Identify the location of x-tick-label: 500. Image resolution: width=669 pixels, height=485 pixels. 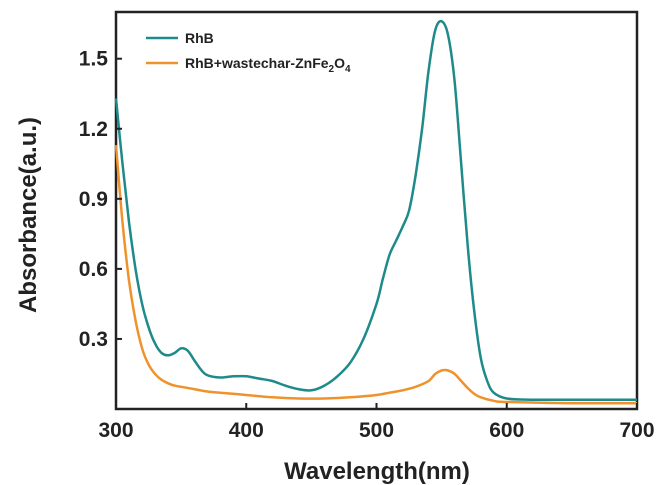
(376, 430).